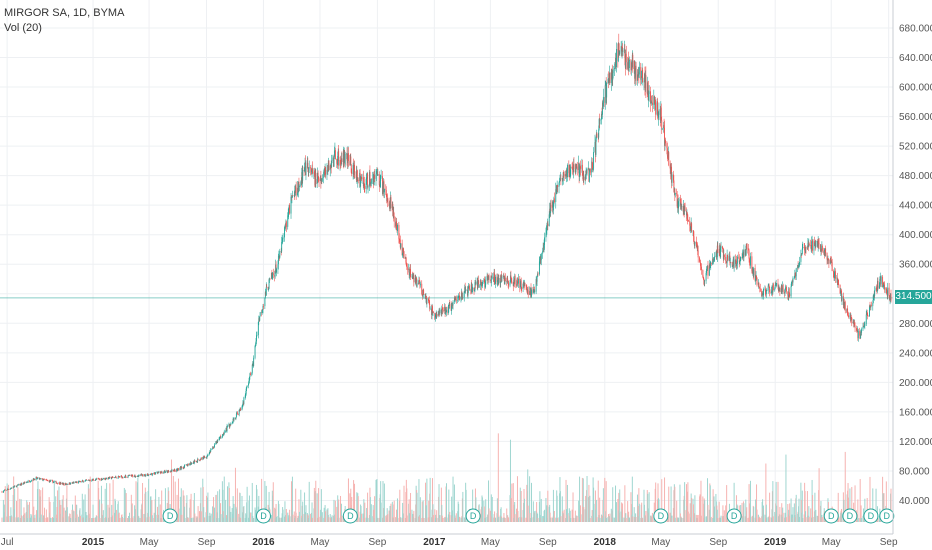  What do you see at coordinates (263, 542) in the screenshot?
I see `x-tick-label: 2016` at bounding box center [263, 542].